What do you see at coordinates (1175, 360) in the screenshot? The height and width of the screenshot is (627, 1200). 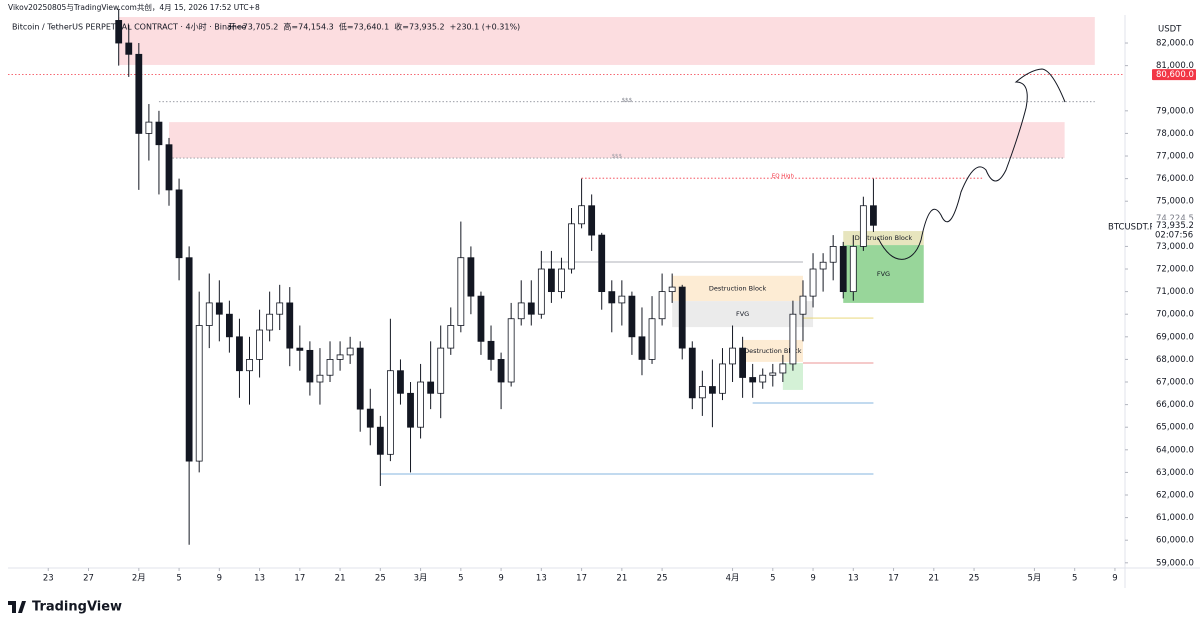 I see `y-tick-label: 68,000.0` at bounding box center [1175, 360].